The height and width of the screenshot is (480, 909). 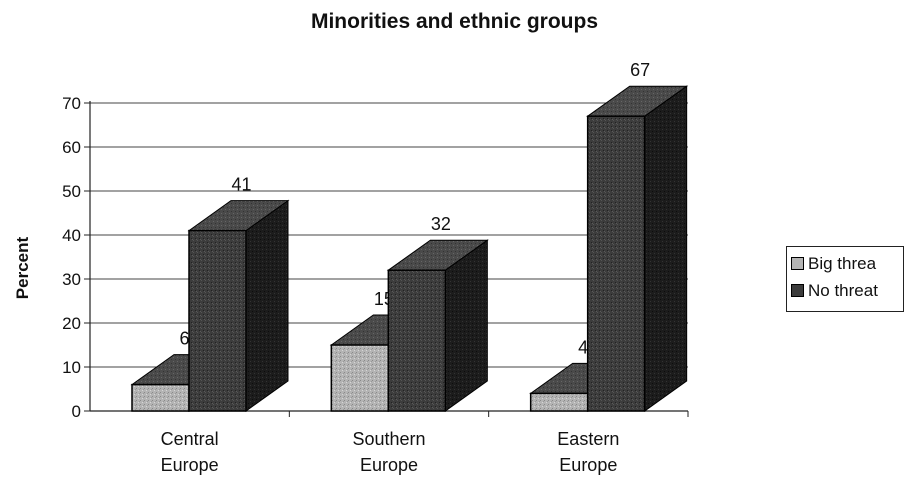 I want to click on data-label-big-threat: 4, so click(x=583, y=347).